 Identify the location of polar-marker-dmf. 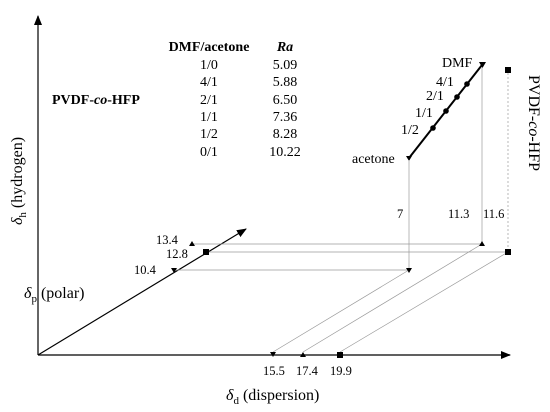
(192, 243).